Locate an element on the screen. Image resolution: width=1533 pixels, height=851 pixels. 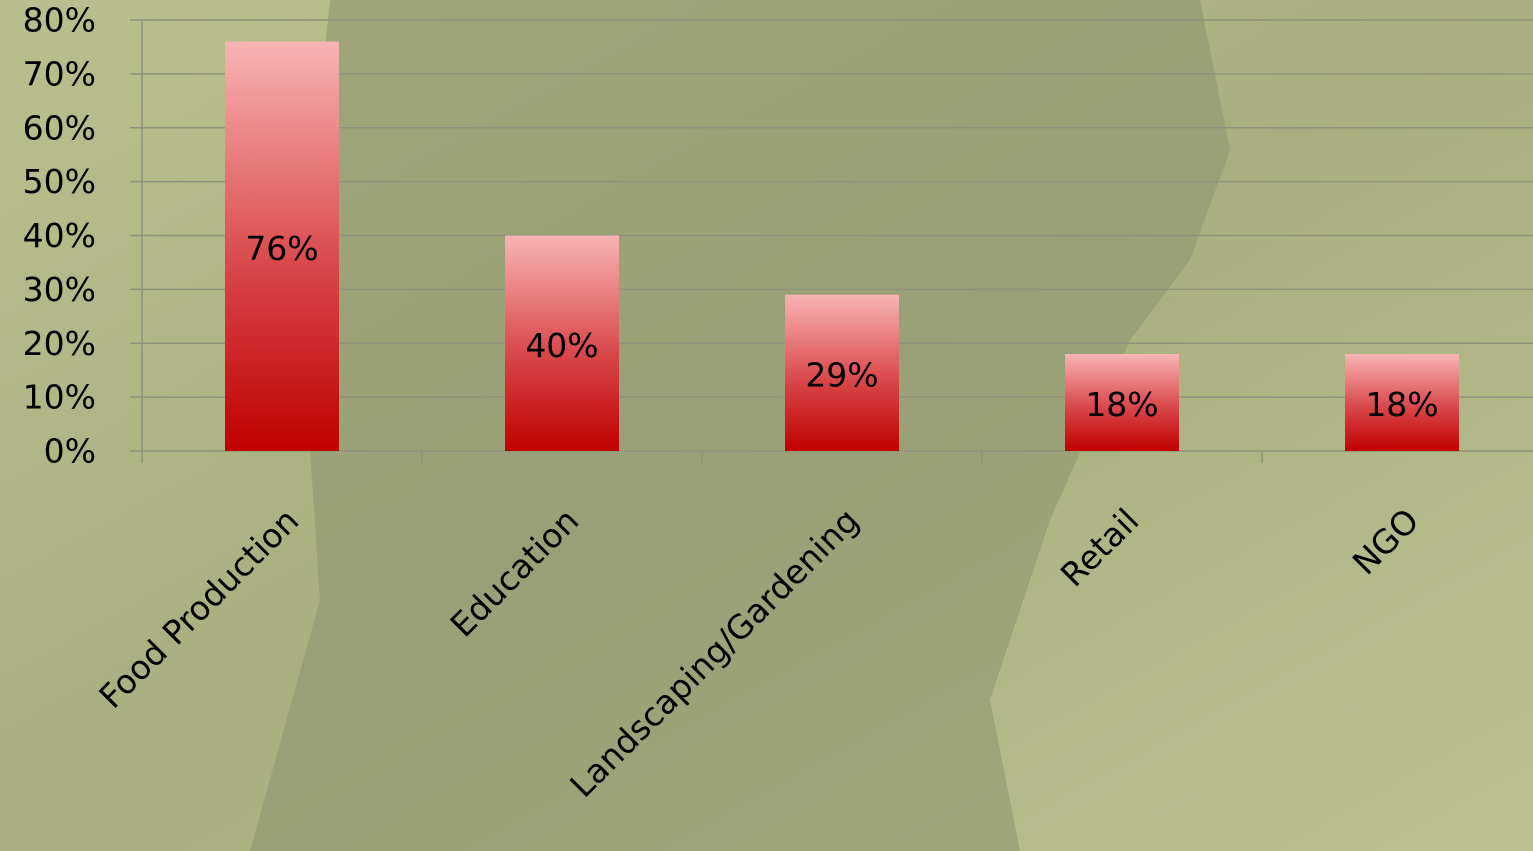
y-tick-label: 50% is located at coordinates (59, 181).